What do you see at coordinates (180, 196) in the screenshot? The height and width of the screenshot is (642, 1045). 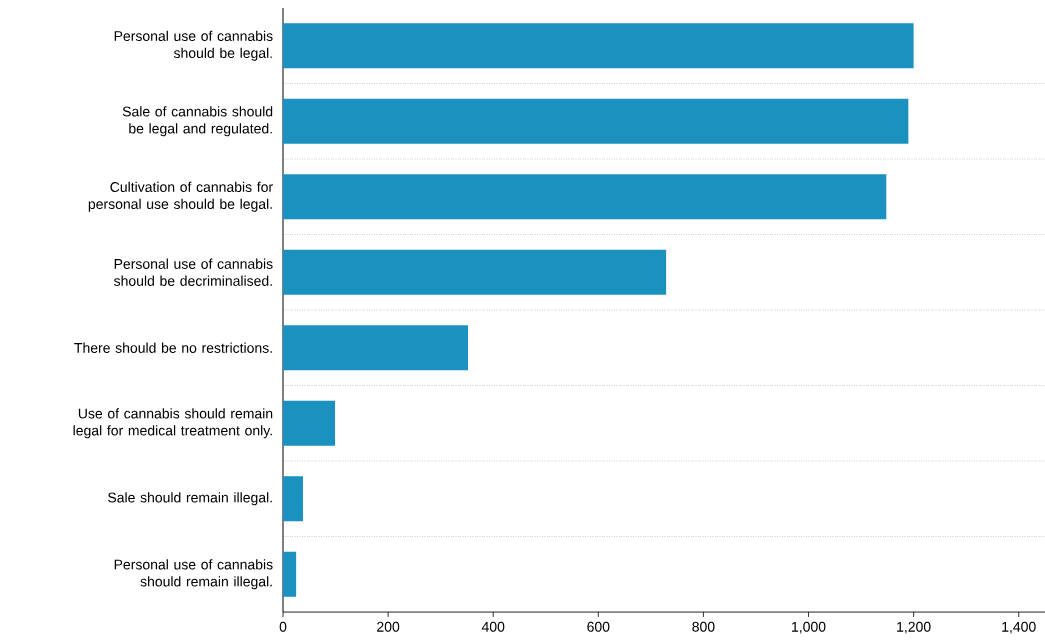 I see `y-tick-label: Cultivation of cannabis for personal use should be legal.` at bounding box center [180, 196].